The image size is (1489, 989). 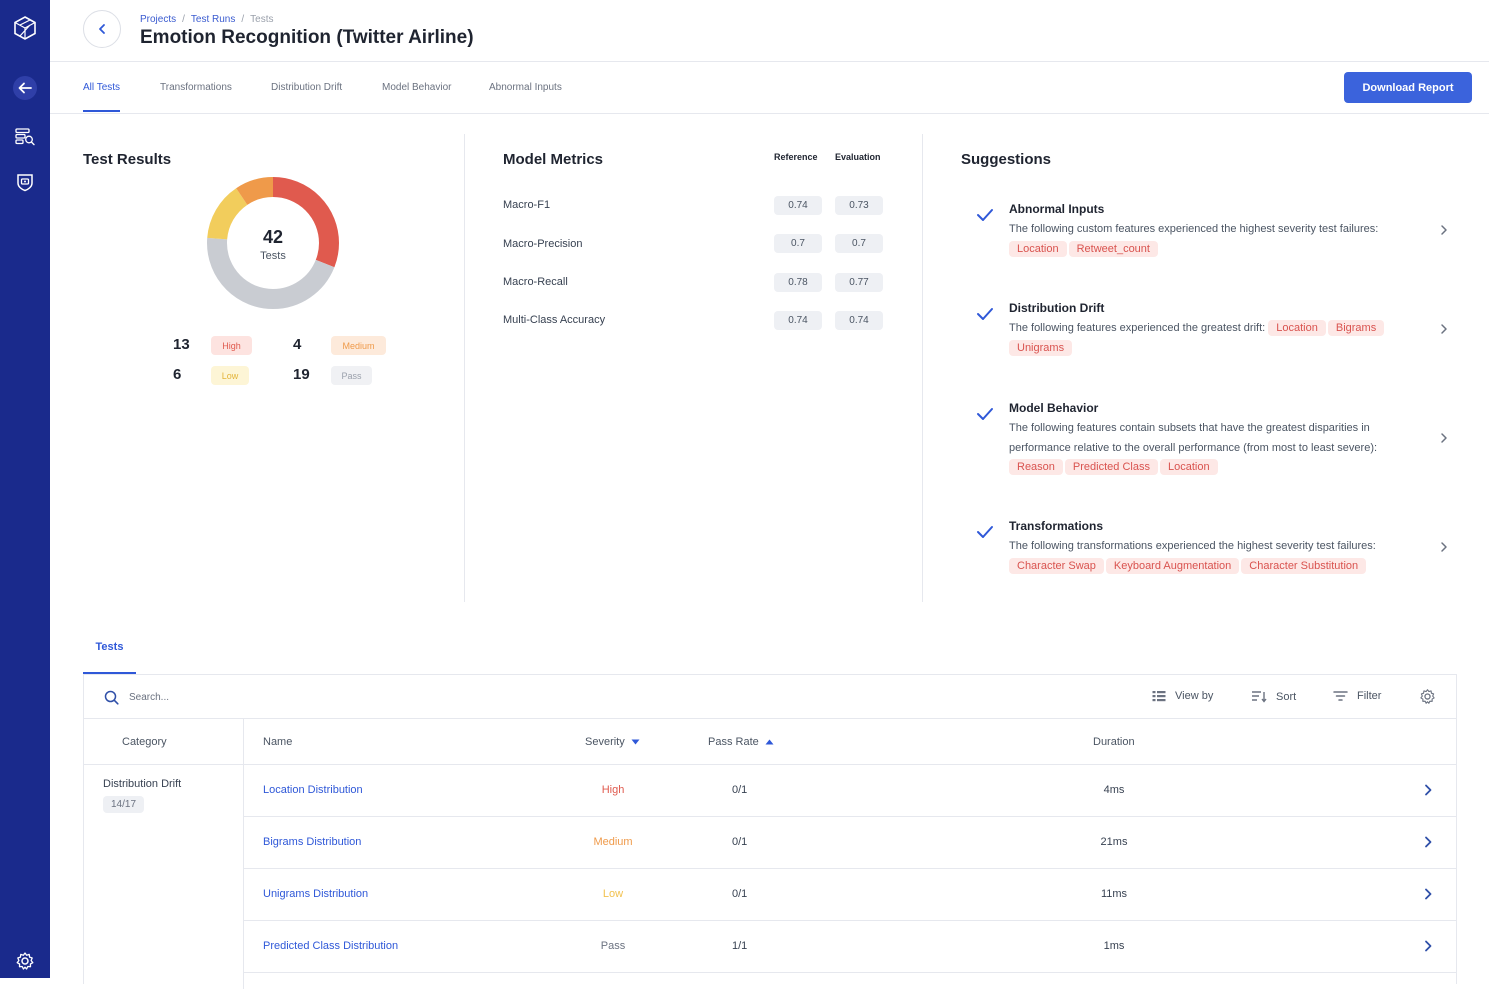 I want to click on logo-icon, so click(x=25, y=28).